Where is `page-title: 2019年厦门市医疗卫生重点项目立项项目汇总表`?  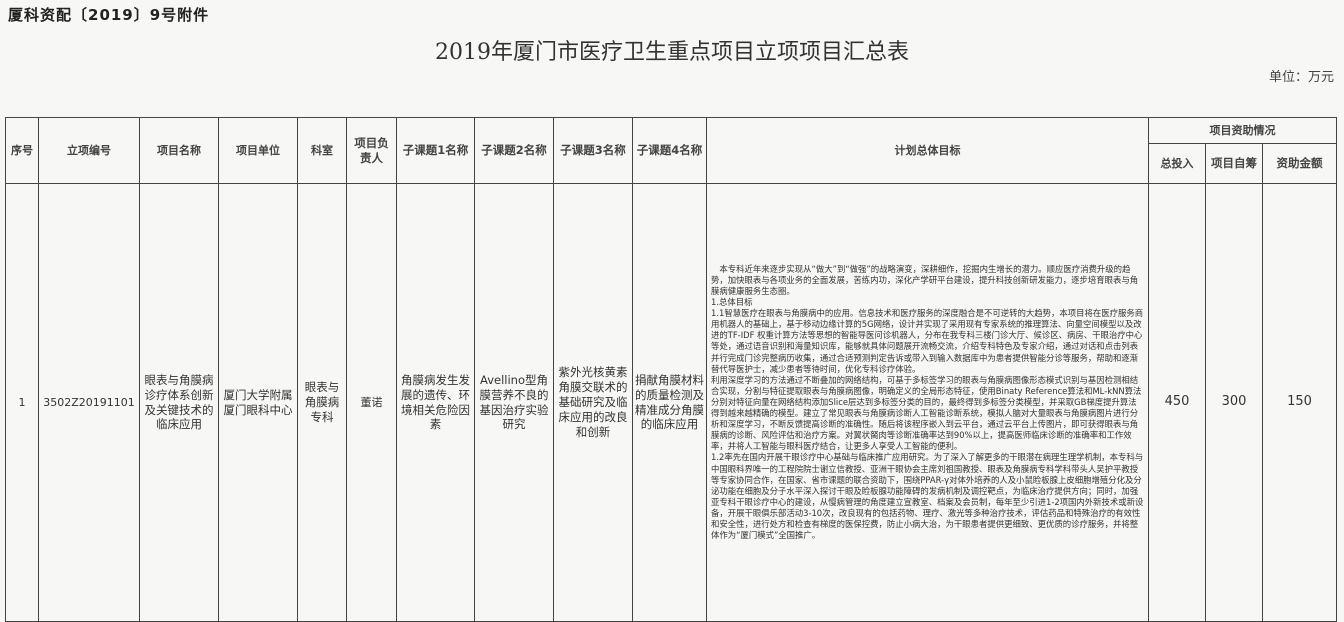
page-title: 2019年厦门市医疗卫生重点项目立项项目汇总表 is located at coordinates (672, 52).